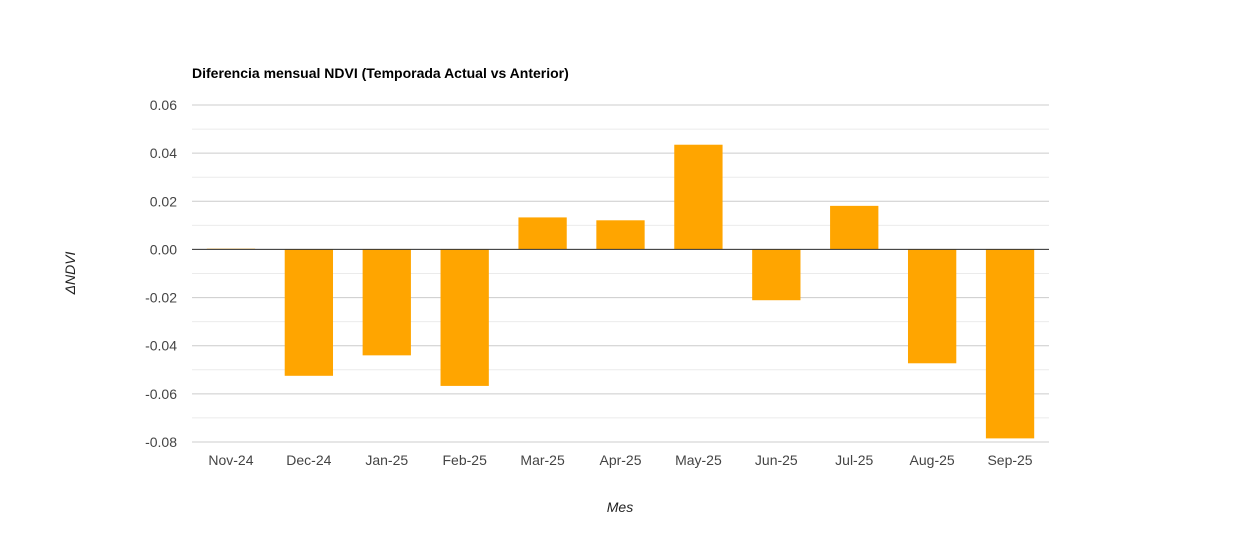 The width and height of the screenshot is (1240, 547). I want to click on x-tick-label: Jan-25, so click(386, 460).